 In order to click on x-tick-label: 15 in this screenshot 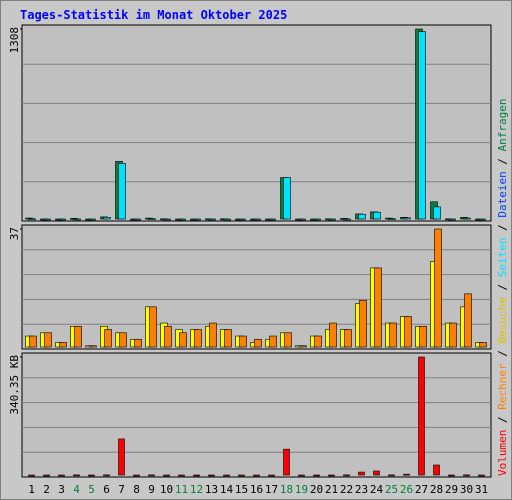, I will do `click(241, 489)`.